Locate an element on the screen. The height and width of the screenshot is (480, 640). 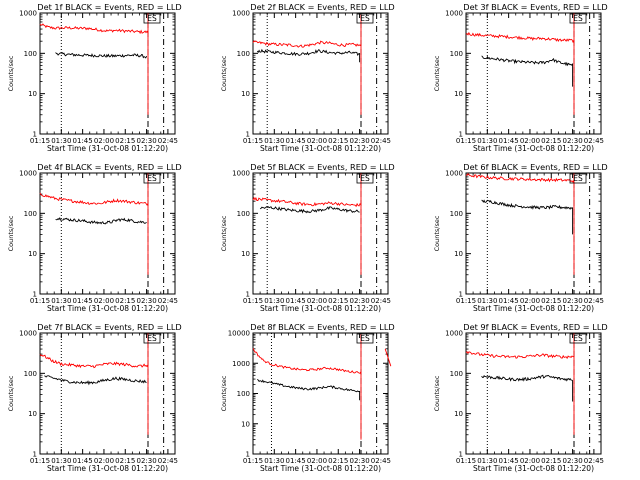
chart-title: Det 3f BLACK = Events, RED = LLD is located at coordinates (535, 7).